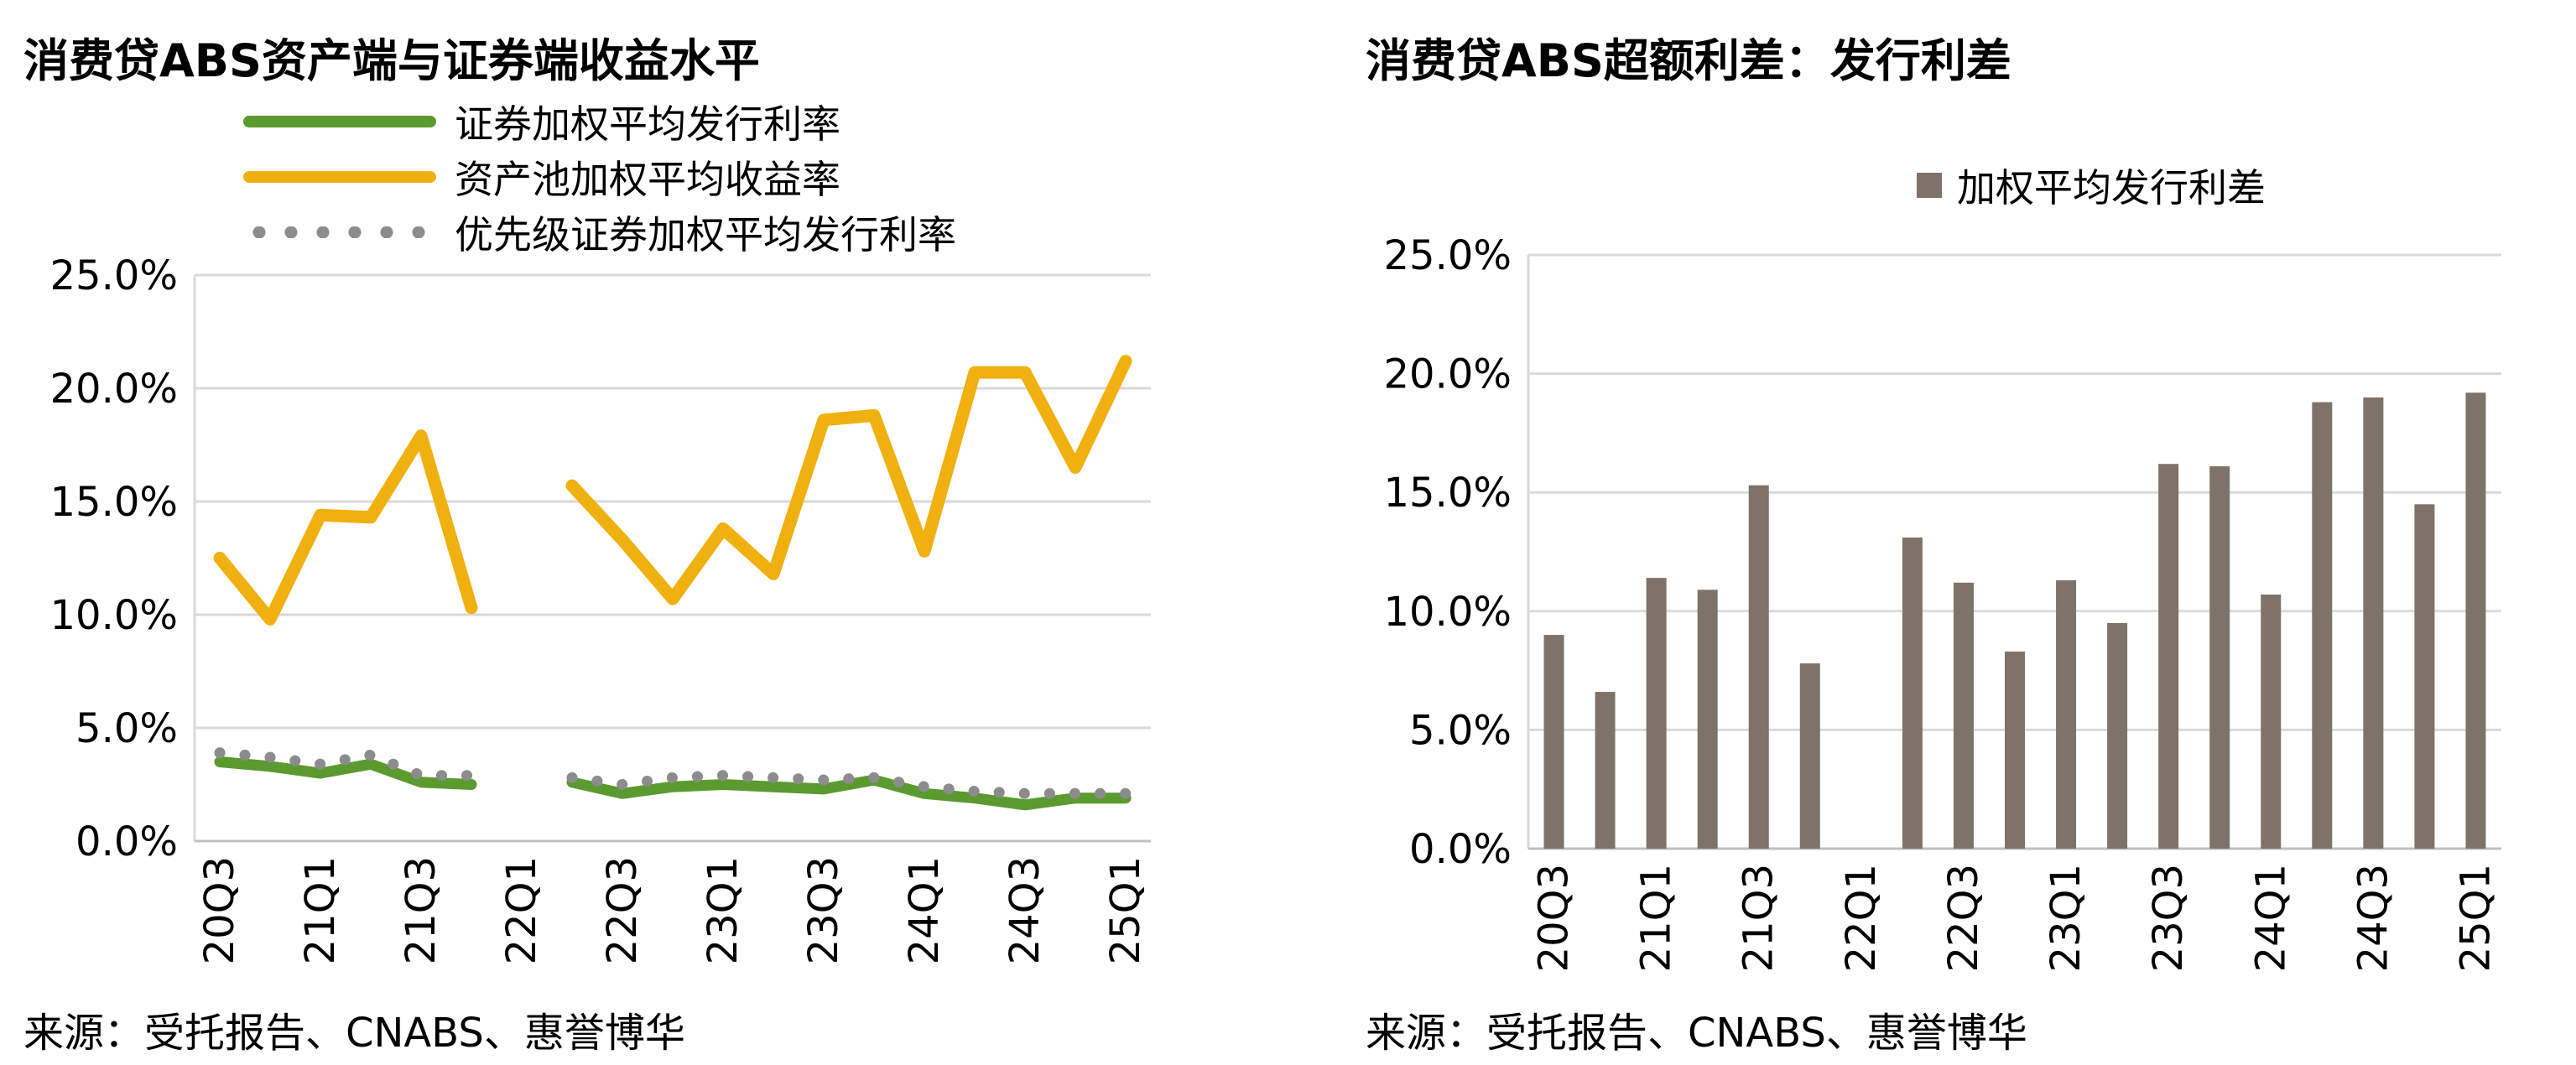 Image resolution: width=2576 pixels, height=1065 pixels. Describe the element at coordinates (219, 910) in the screenshot. I see `left-chart-x-tick-label: 20Q3` at that location.